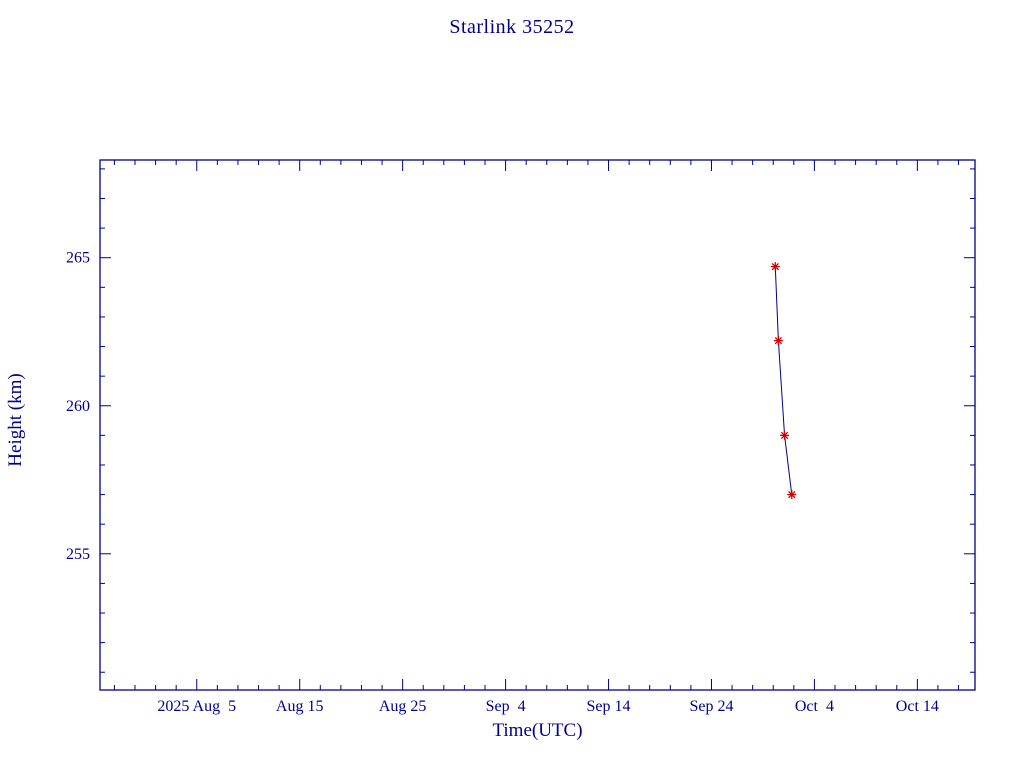  I want to click on y-tick-label: 260, so click(78, 406).